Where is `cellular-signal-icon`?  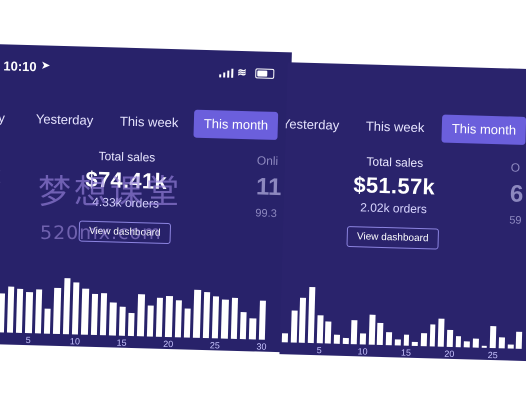
cellular-signal-icon is located at coordinates (226, 72).